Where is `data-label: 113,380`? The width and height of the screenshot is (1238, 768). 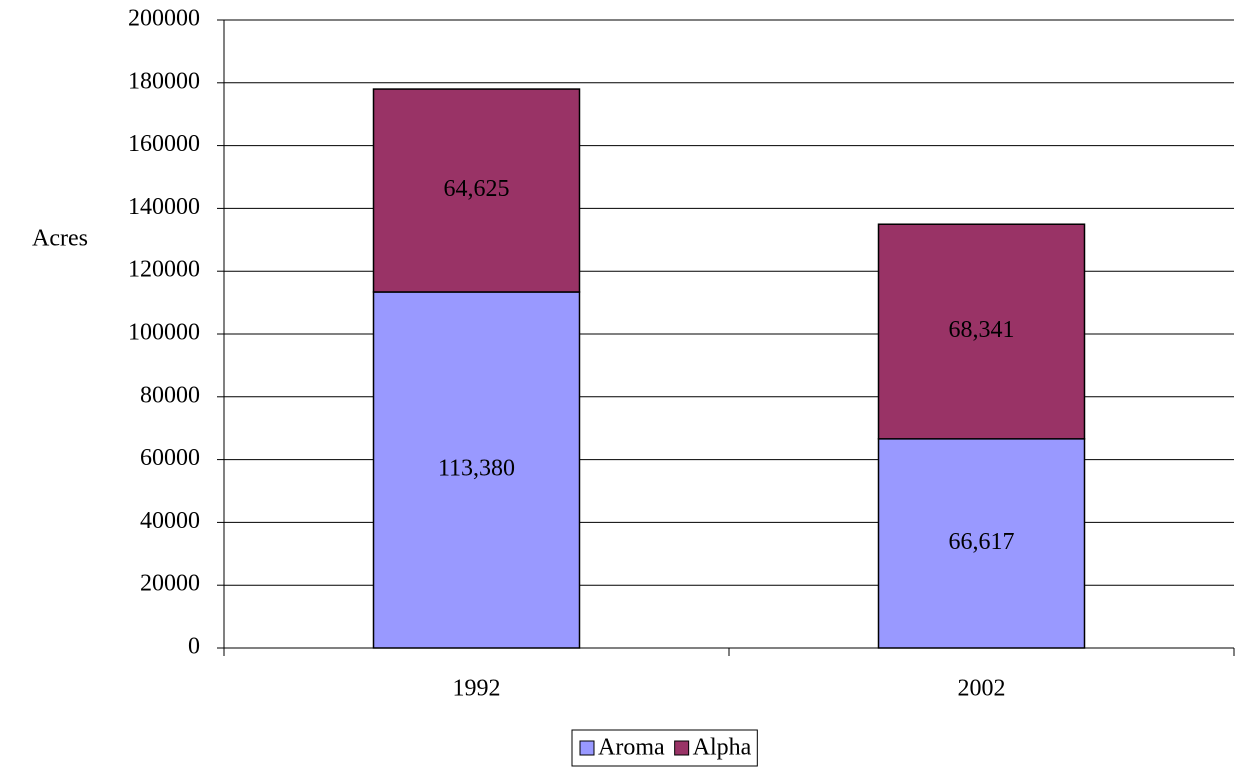 data-label: 113,380 is located at coordinates (476, 468).